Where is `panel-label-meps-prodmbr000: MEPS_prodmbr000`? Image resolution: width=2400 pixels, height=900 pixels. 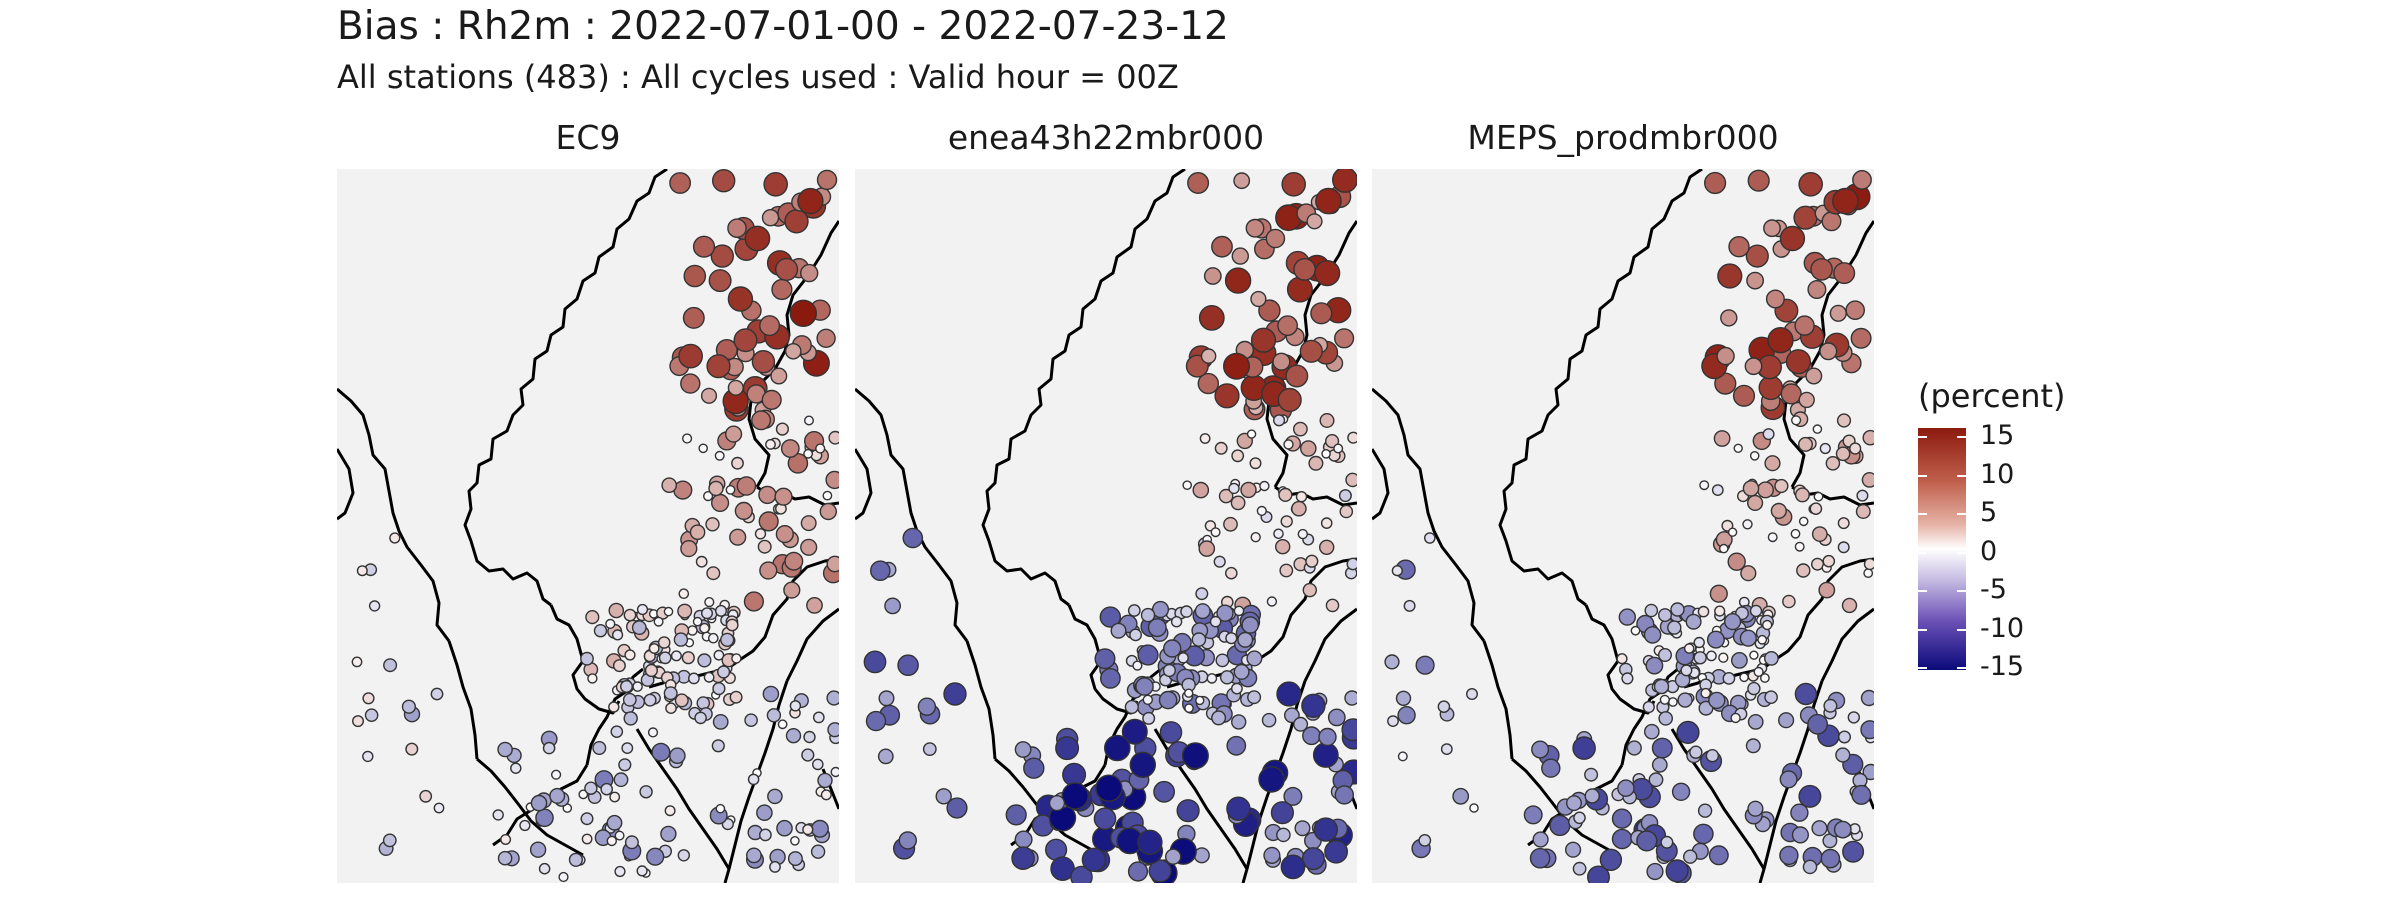
panel-label-meps-prodmbr000: MEPS_prodmbr000 is located at coordinates (1623, 137).